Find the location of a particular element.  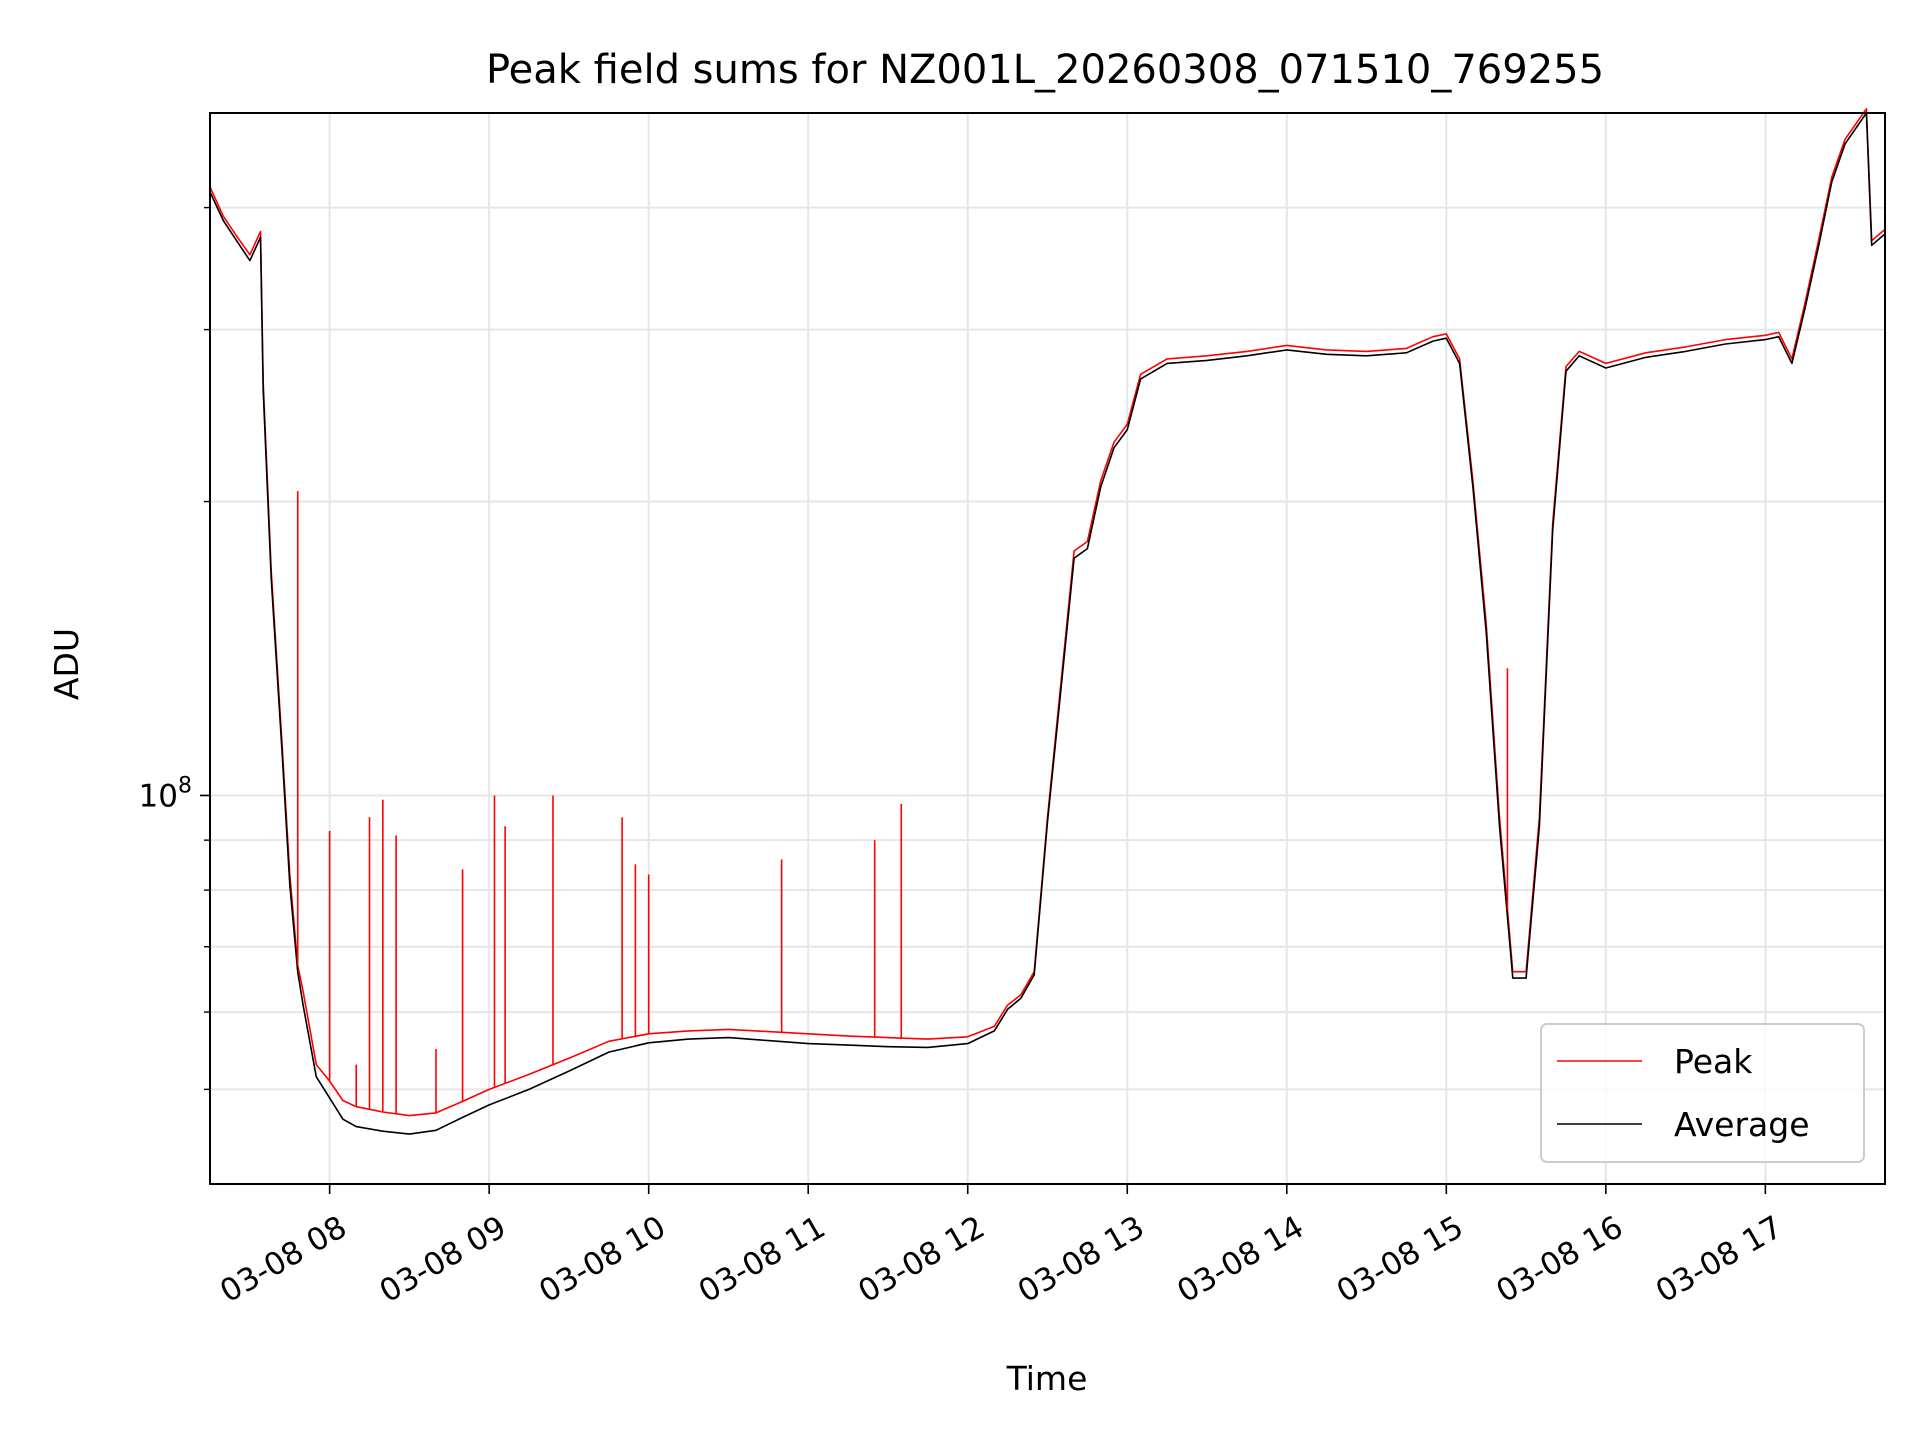

y-tick-label: 108 is located at coordinates (165, 793).